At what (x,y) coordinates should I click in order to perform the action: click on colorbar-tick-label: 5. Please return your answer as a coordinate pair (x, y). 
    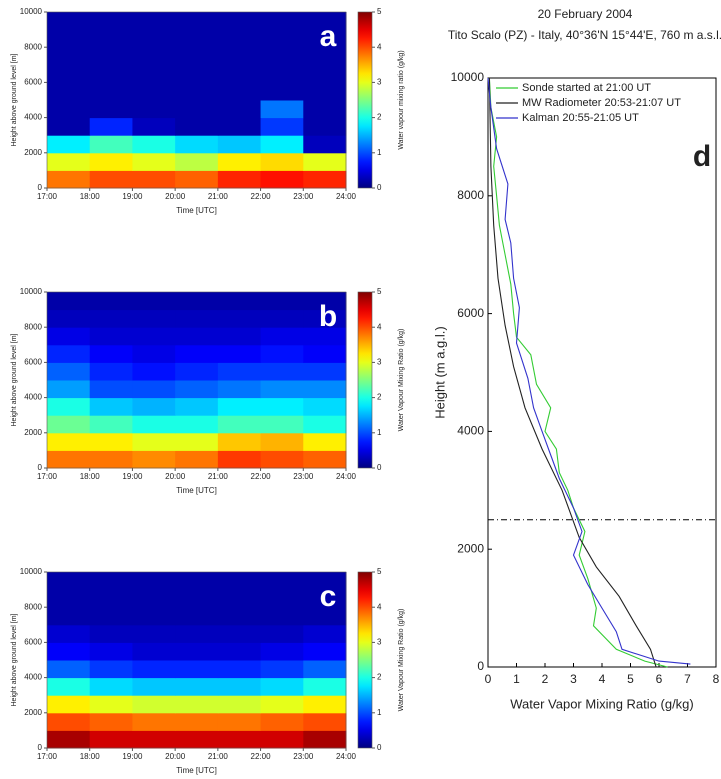
    Looking at the image, I should click on (379, 11).